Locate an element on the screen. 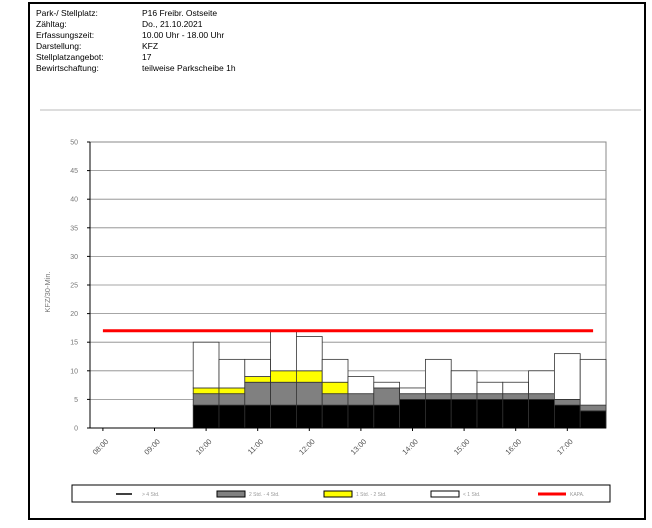  y-axis-label: KFZ/30-Min. is located at coordinates (47, 291).